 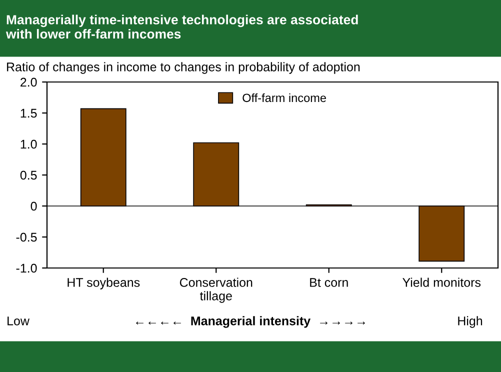 I want to click on y-tick-label: 2.0, so click(x=28, y=82).